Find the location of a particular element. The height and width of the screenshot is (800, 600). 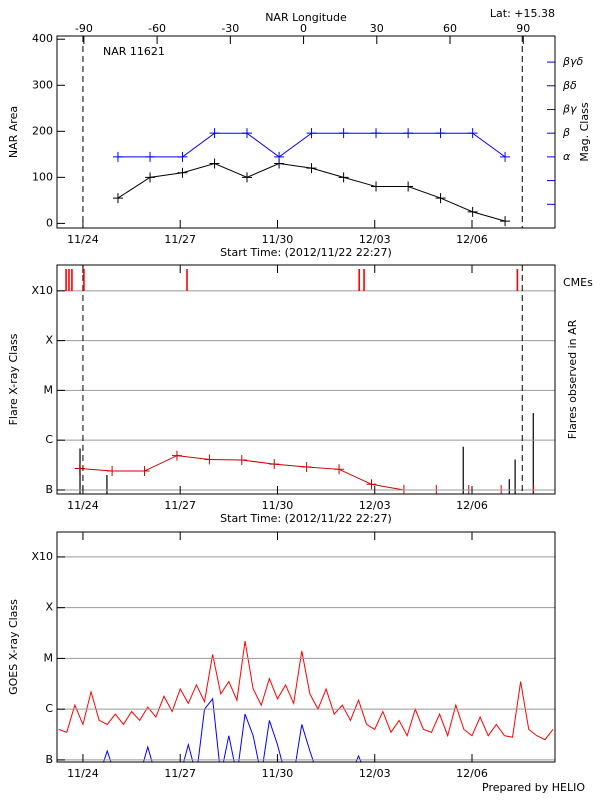

x2-tick-label: 0 is located at coordinates (303, 28).